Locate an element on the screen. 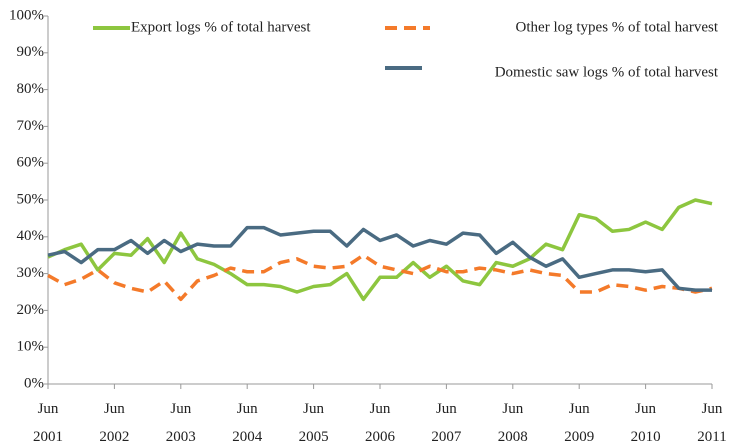 Image resolution: width=750 pixels, height=446 pixels. x-tick-label: Jun 2011 is located at coordinates (712, 423).